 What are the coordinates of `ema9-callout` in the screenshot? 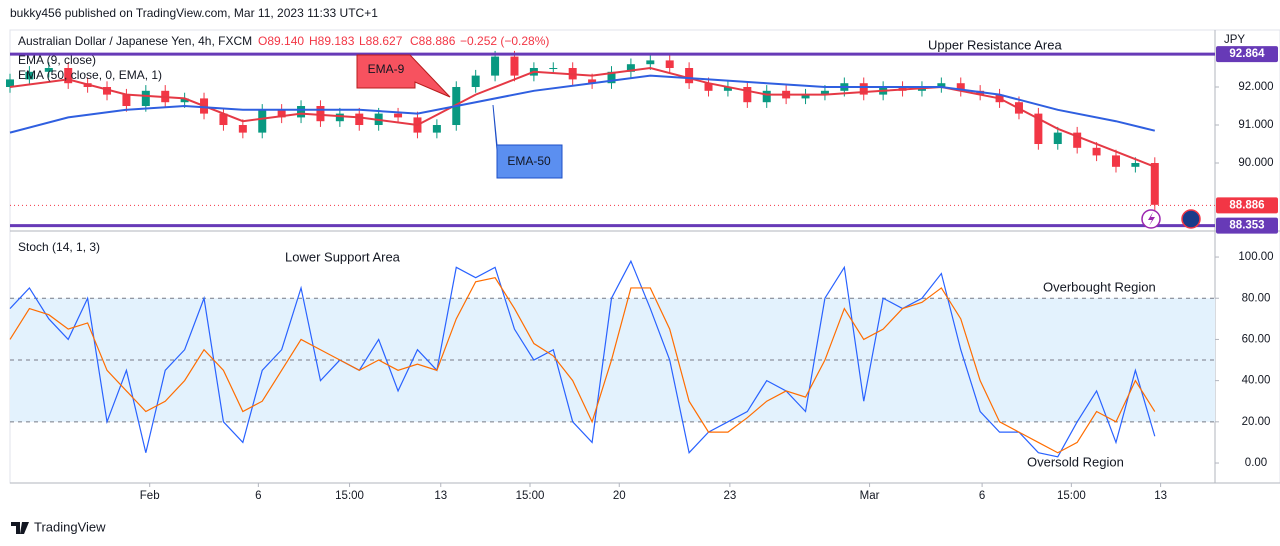 It's located at (403, 76).